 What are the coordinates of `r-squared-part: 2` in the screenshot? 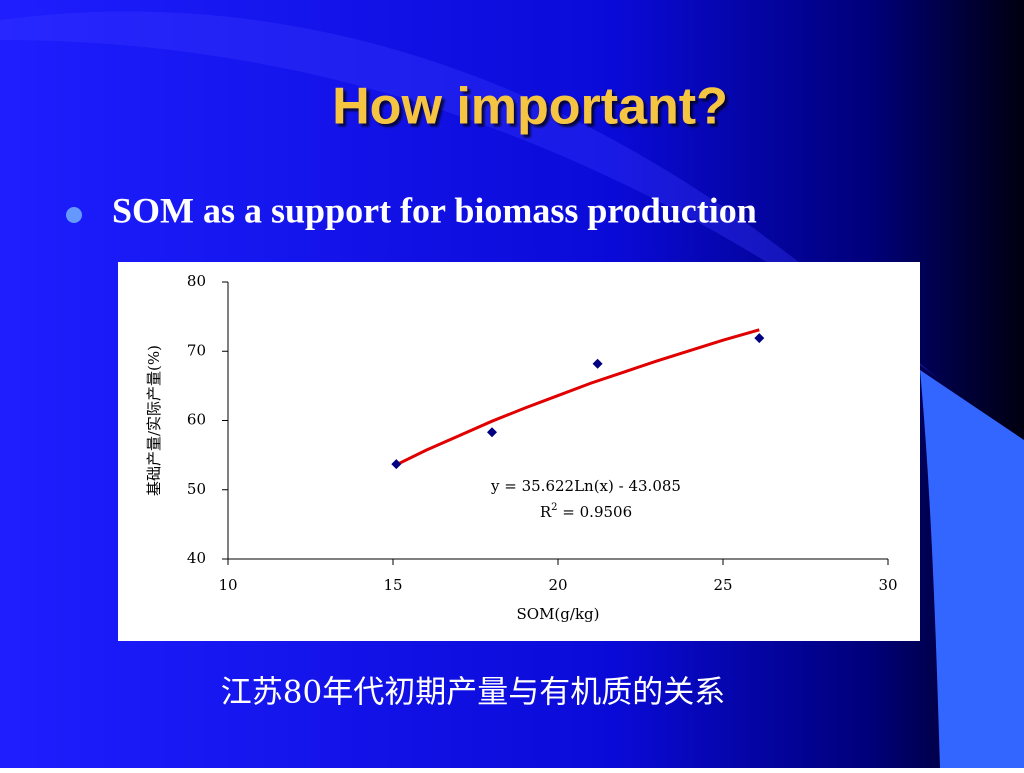 It's located at (554, 507).